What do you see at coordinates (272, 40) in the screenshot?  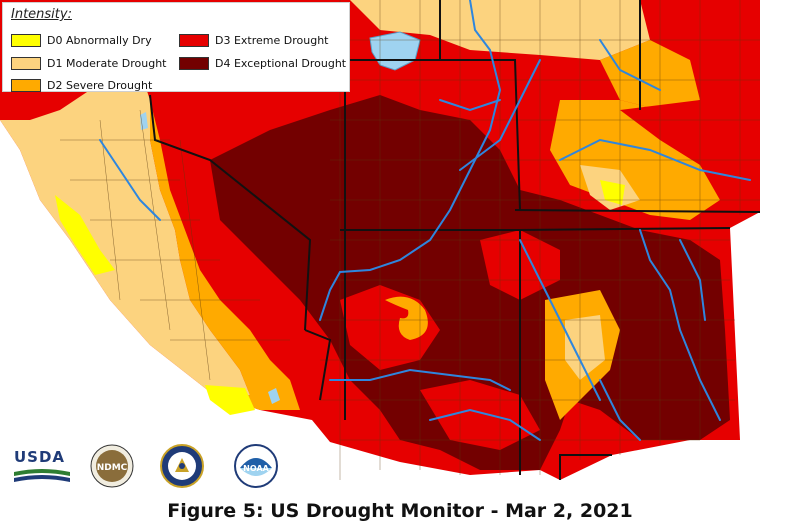 I see `legend-label-d3: D3 Extreme Drought` at bounding box center [272, 40].